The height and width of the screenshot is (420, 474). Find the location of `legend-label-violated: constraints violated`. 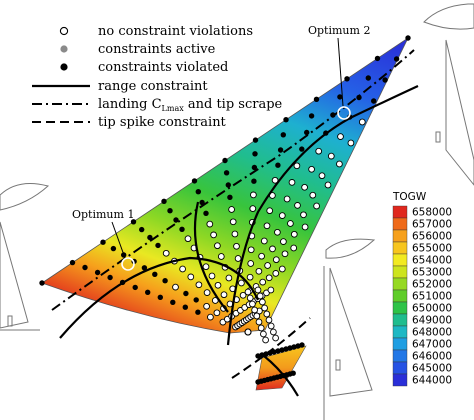

legend-label-violated: constraints violated is located at coordinates (163, 67).